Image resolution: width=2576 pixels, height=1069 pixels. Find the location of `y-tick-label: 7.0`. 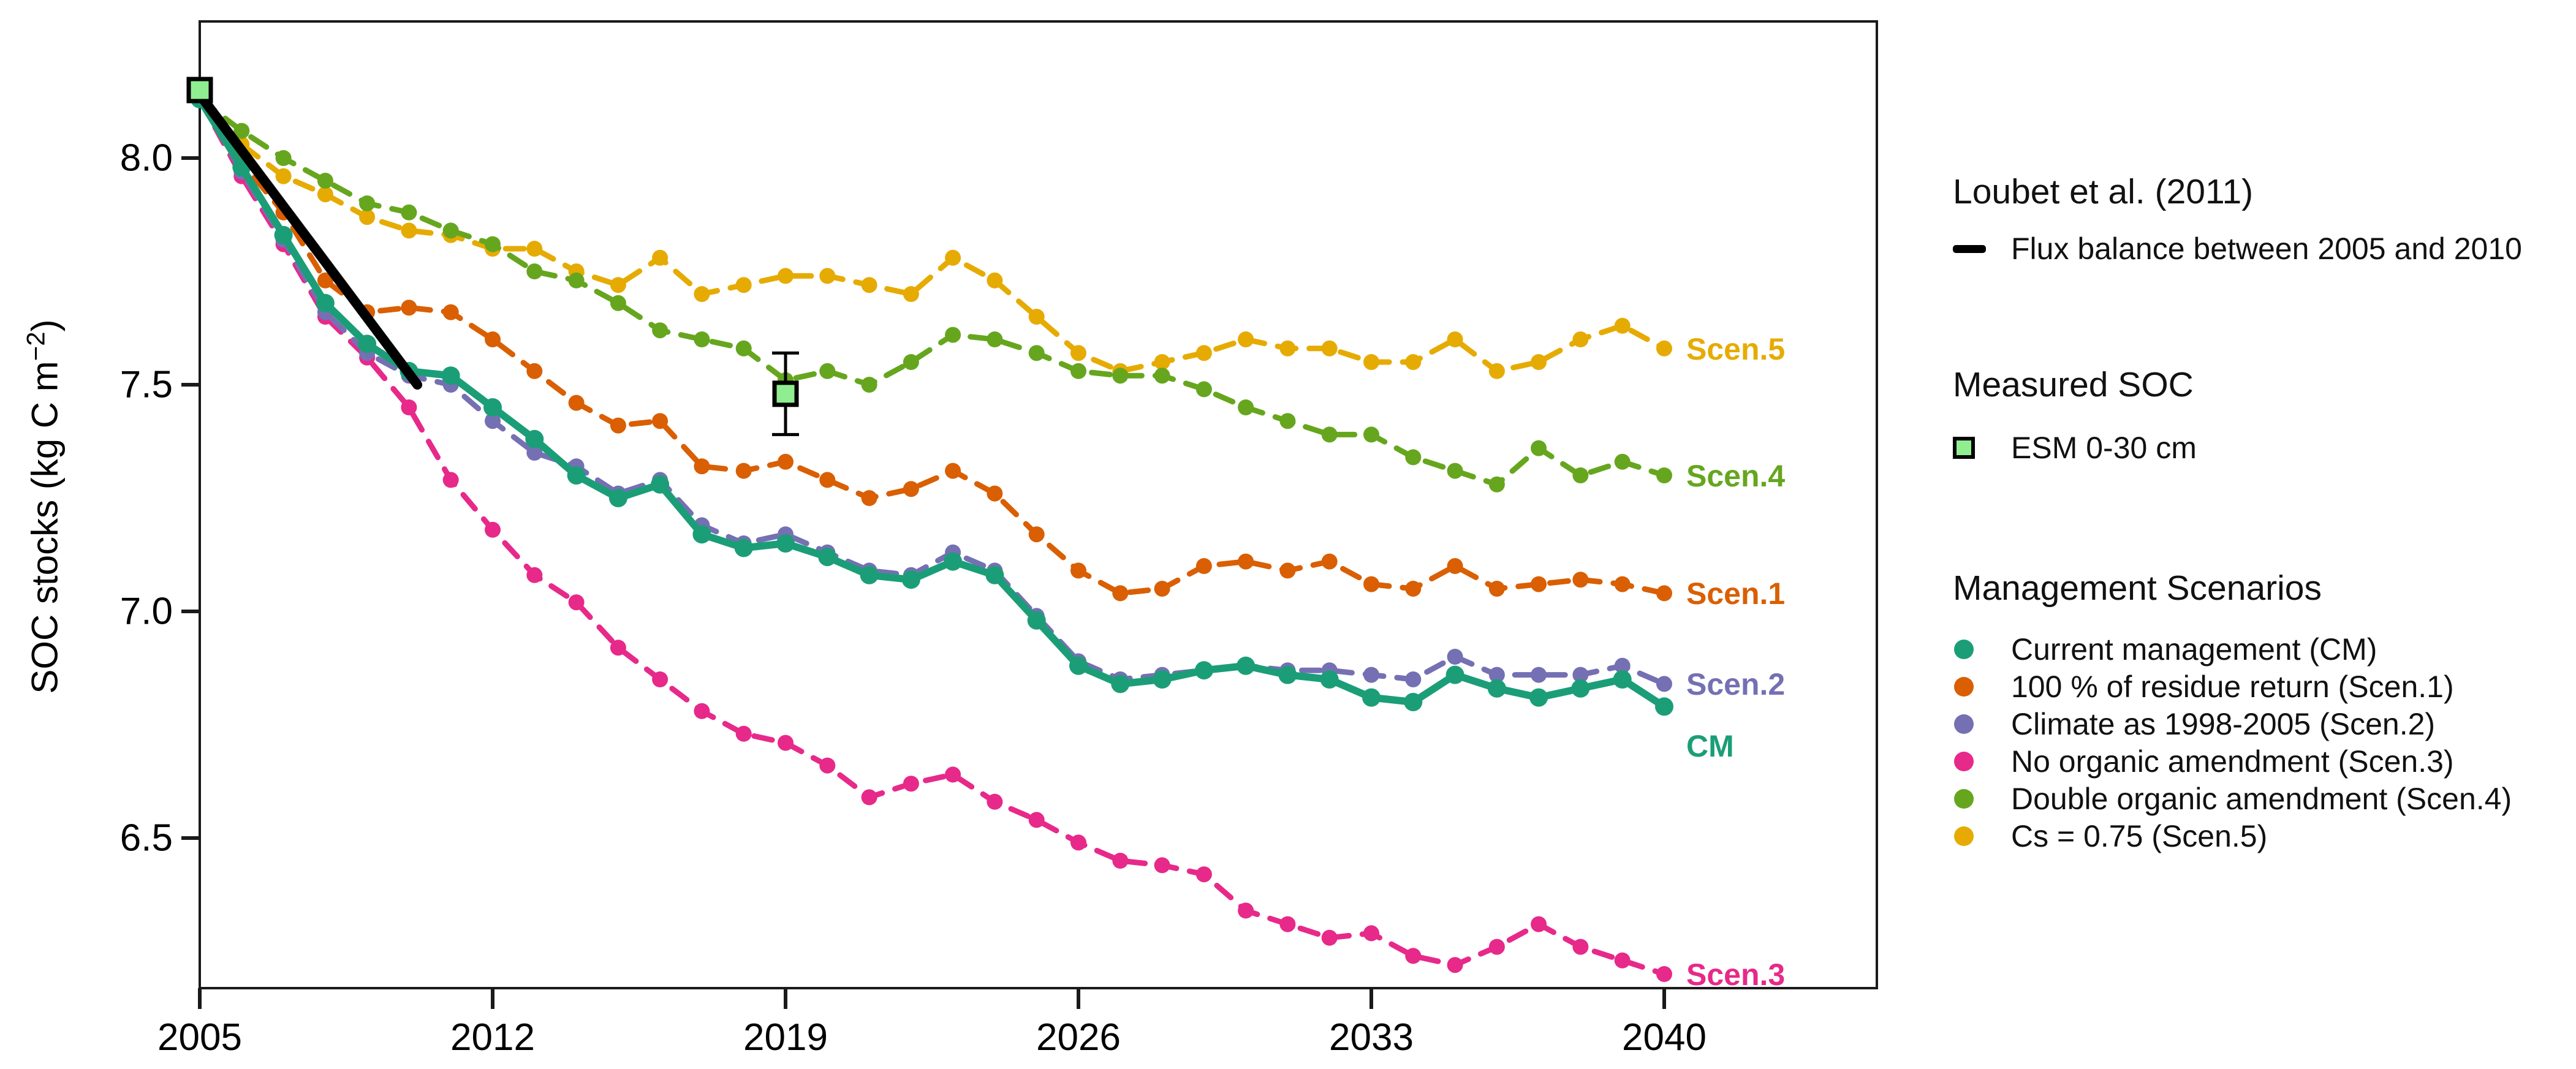

y-tick-label: 7.0 is located at coordinates (146, 612).